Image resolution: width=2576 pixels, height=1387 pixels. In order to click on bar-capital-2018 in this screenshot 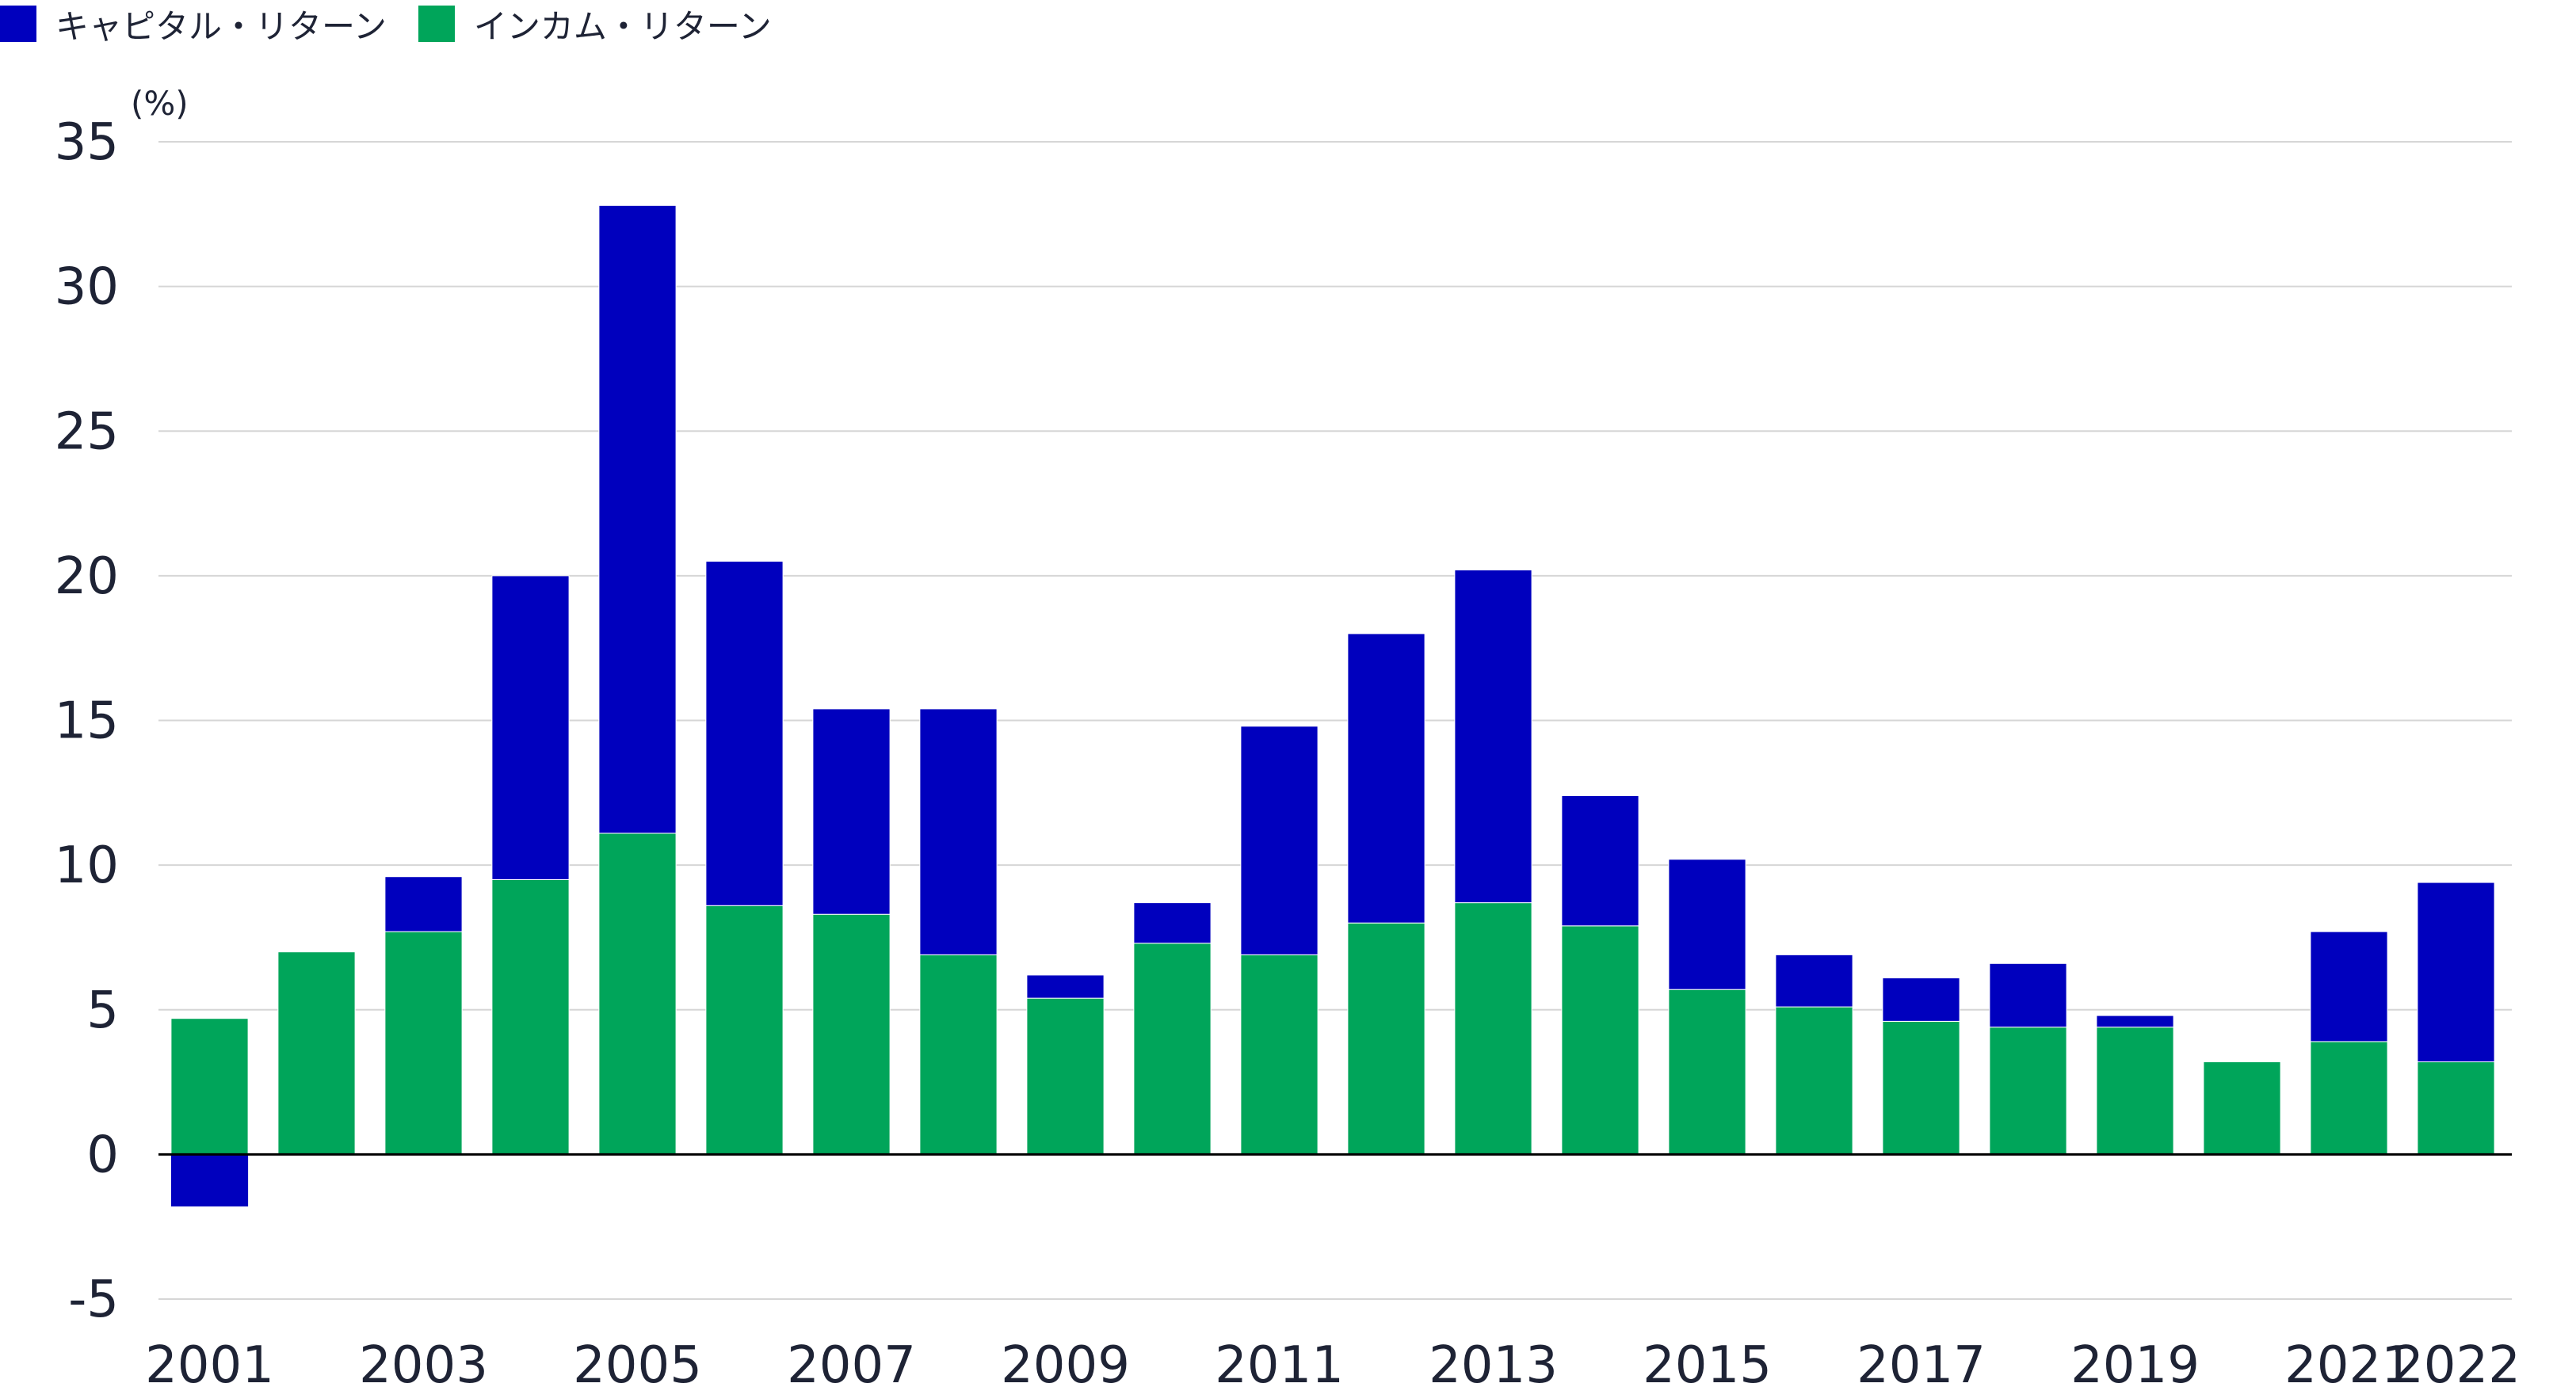, I will do `click(2028, 995)`.